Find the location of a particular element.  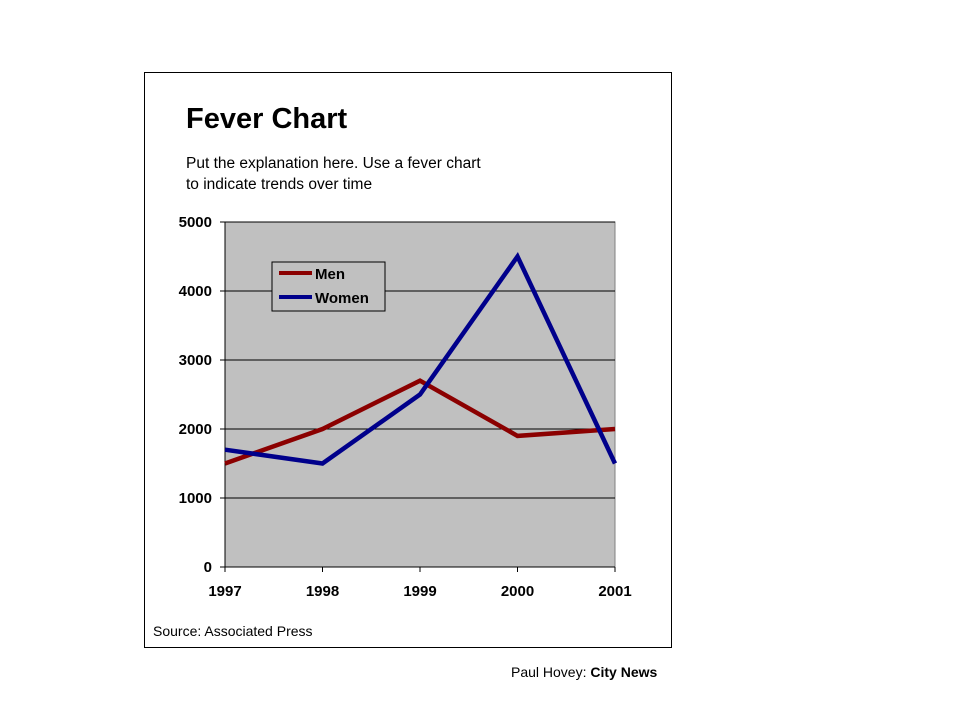

x-tick-label: 1997 is located at coordinates (224, 591).